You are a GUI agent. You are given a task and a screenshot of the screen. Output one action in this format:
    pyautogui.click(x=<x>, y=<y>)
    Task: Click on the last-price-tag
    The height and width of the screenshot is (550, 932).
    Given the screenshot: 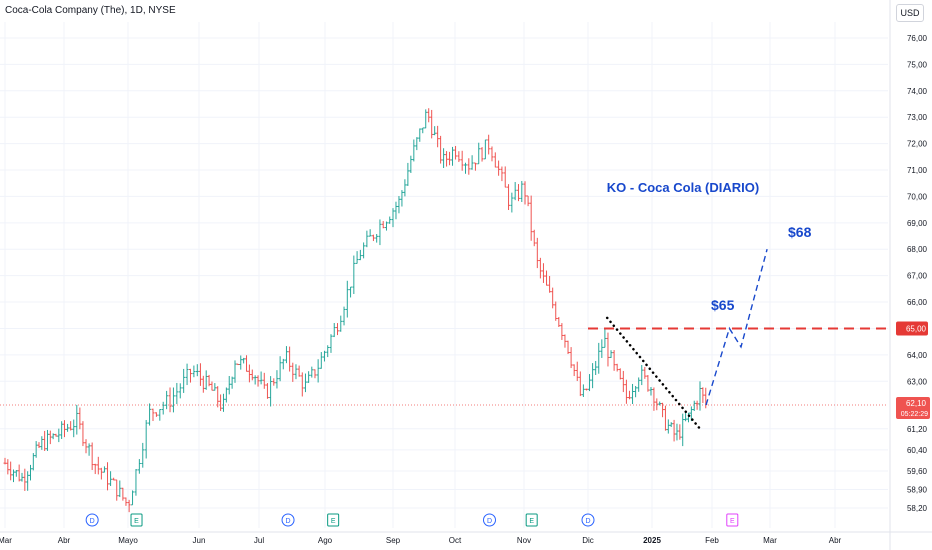 What is the action you would take?
    pyautogui.click(x=913, y=408)
    